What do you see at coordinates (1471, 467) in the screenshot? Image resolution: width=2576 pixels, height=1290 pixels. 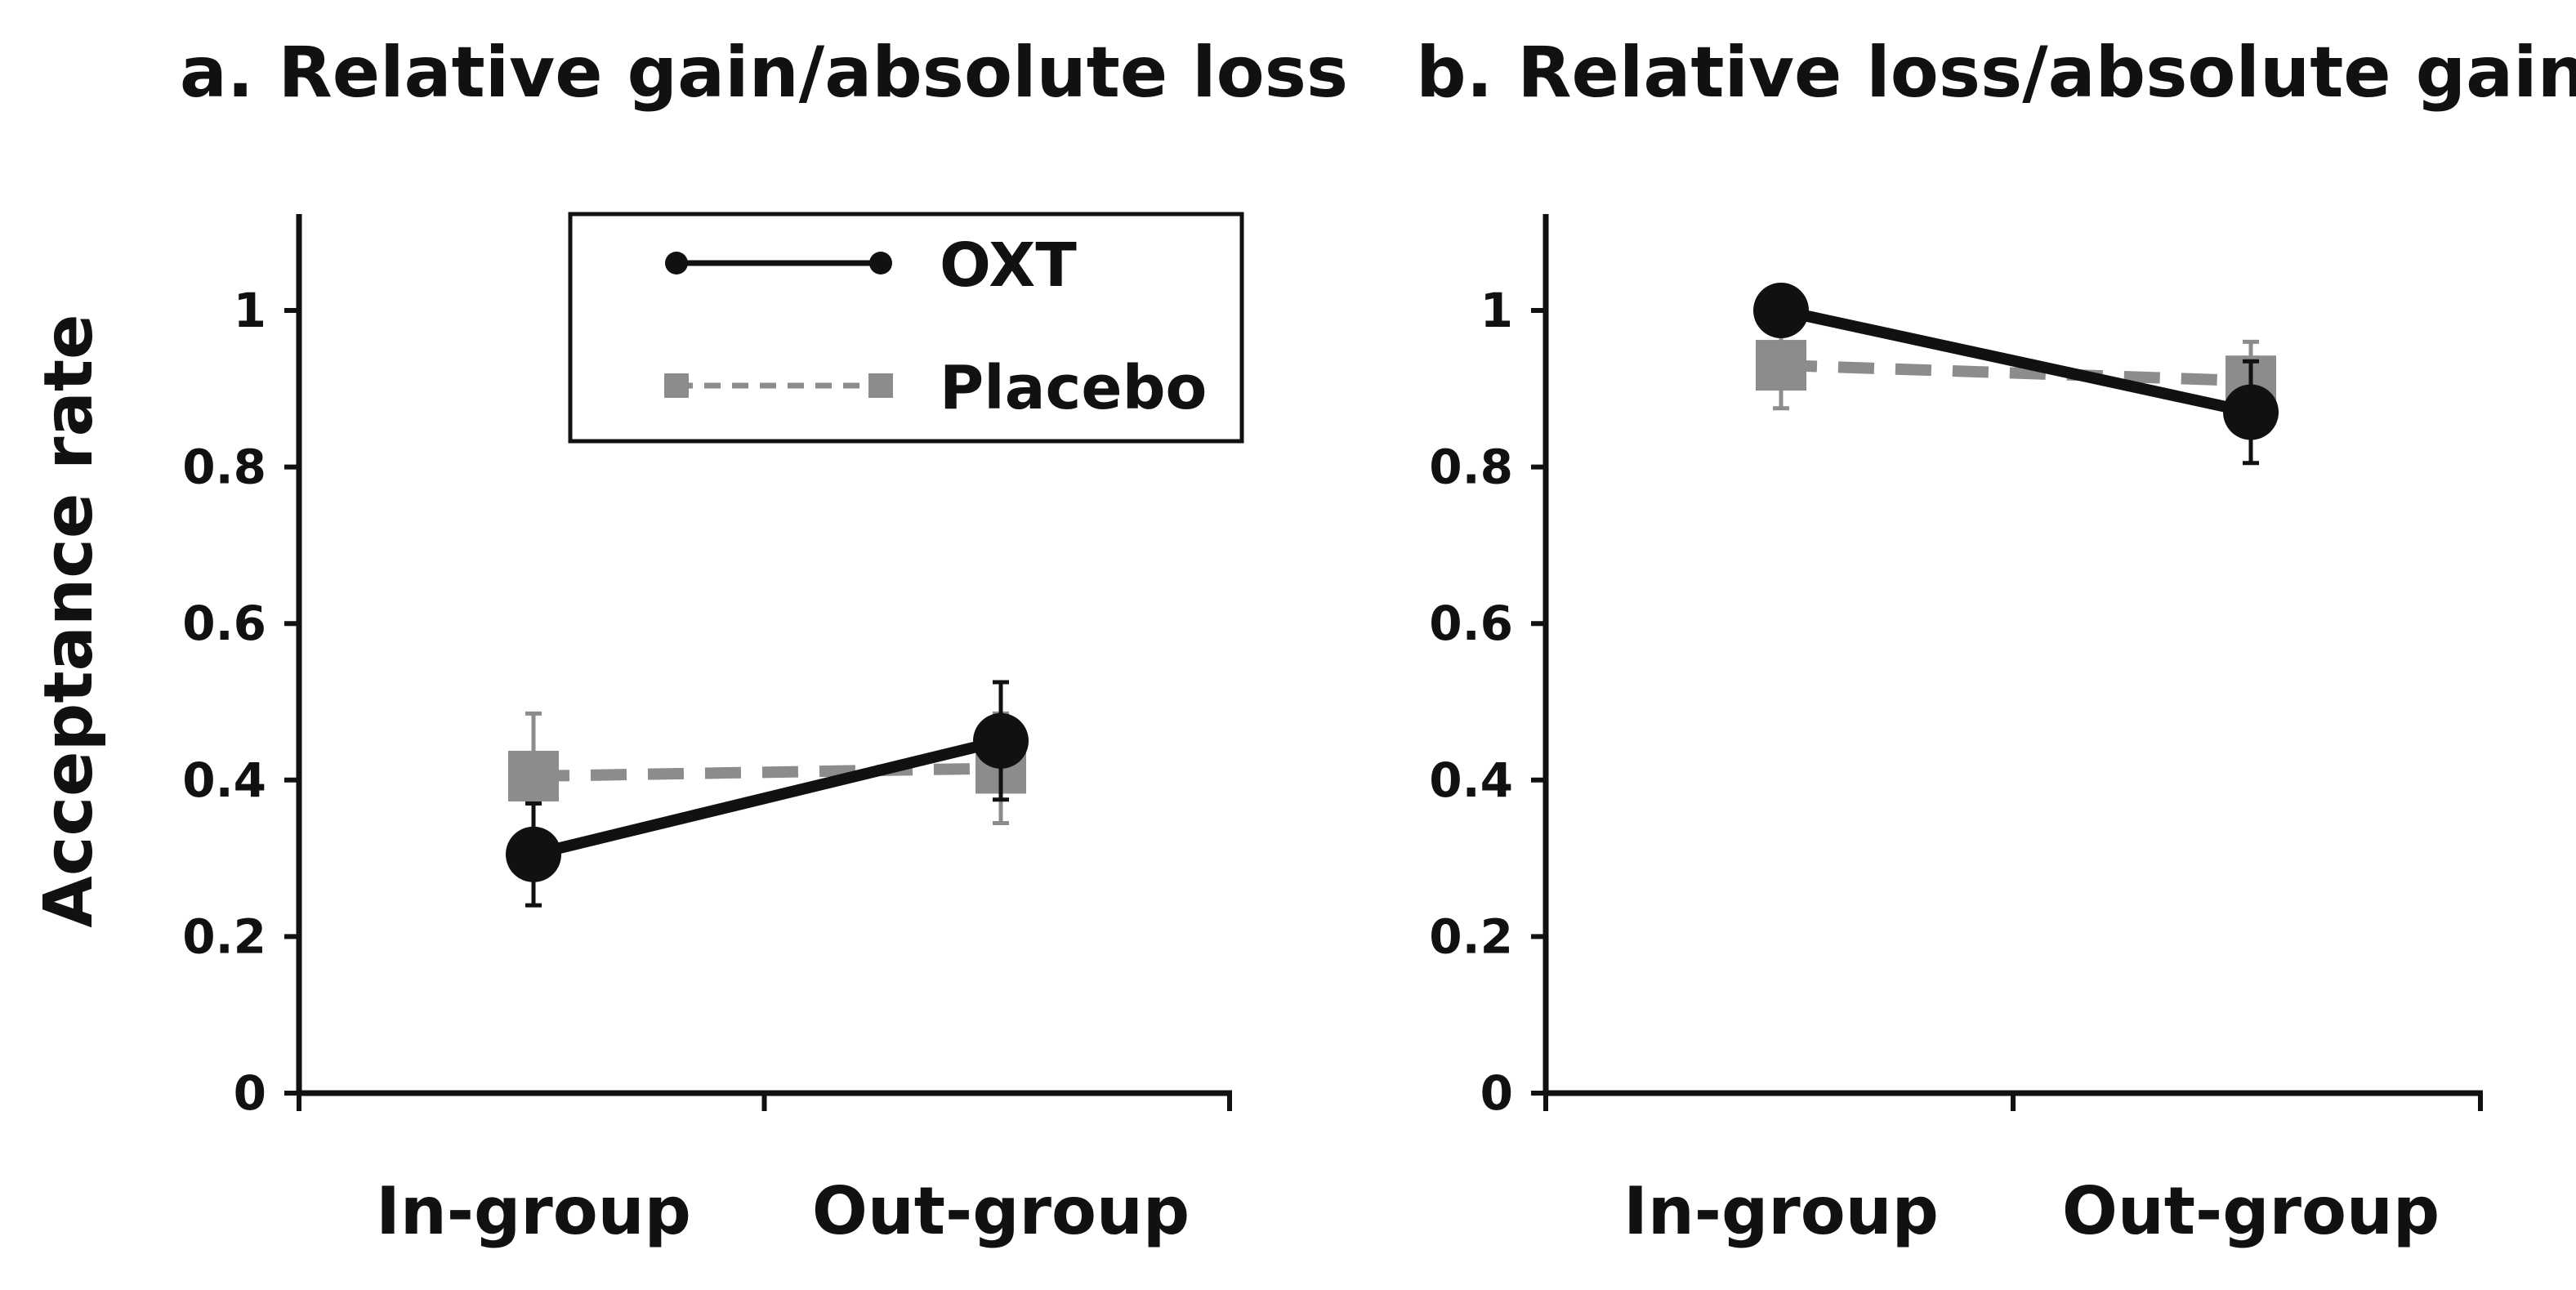 I see `y-tick-label-b-4: 0.8` at bounding box center [1471, 467].